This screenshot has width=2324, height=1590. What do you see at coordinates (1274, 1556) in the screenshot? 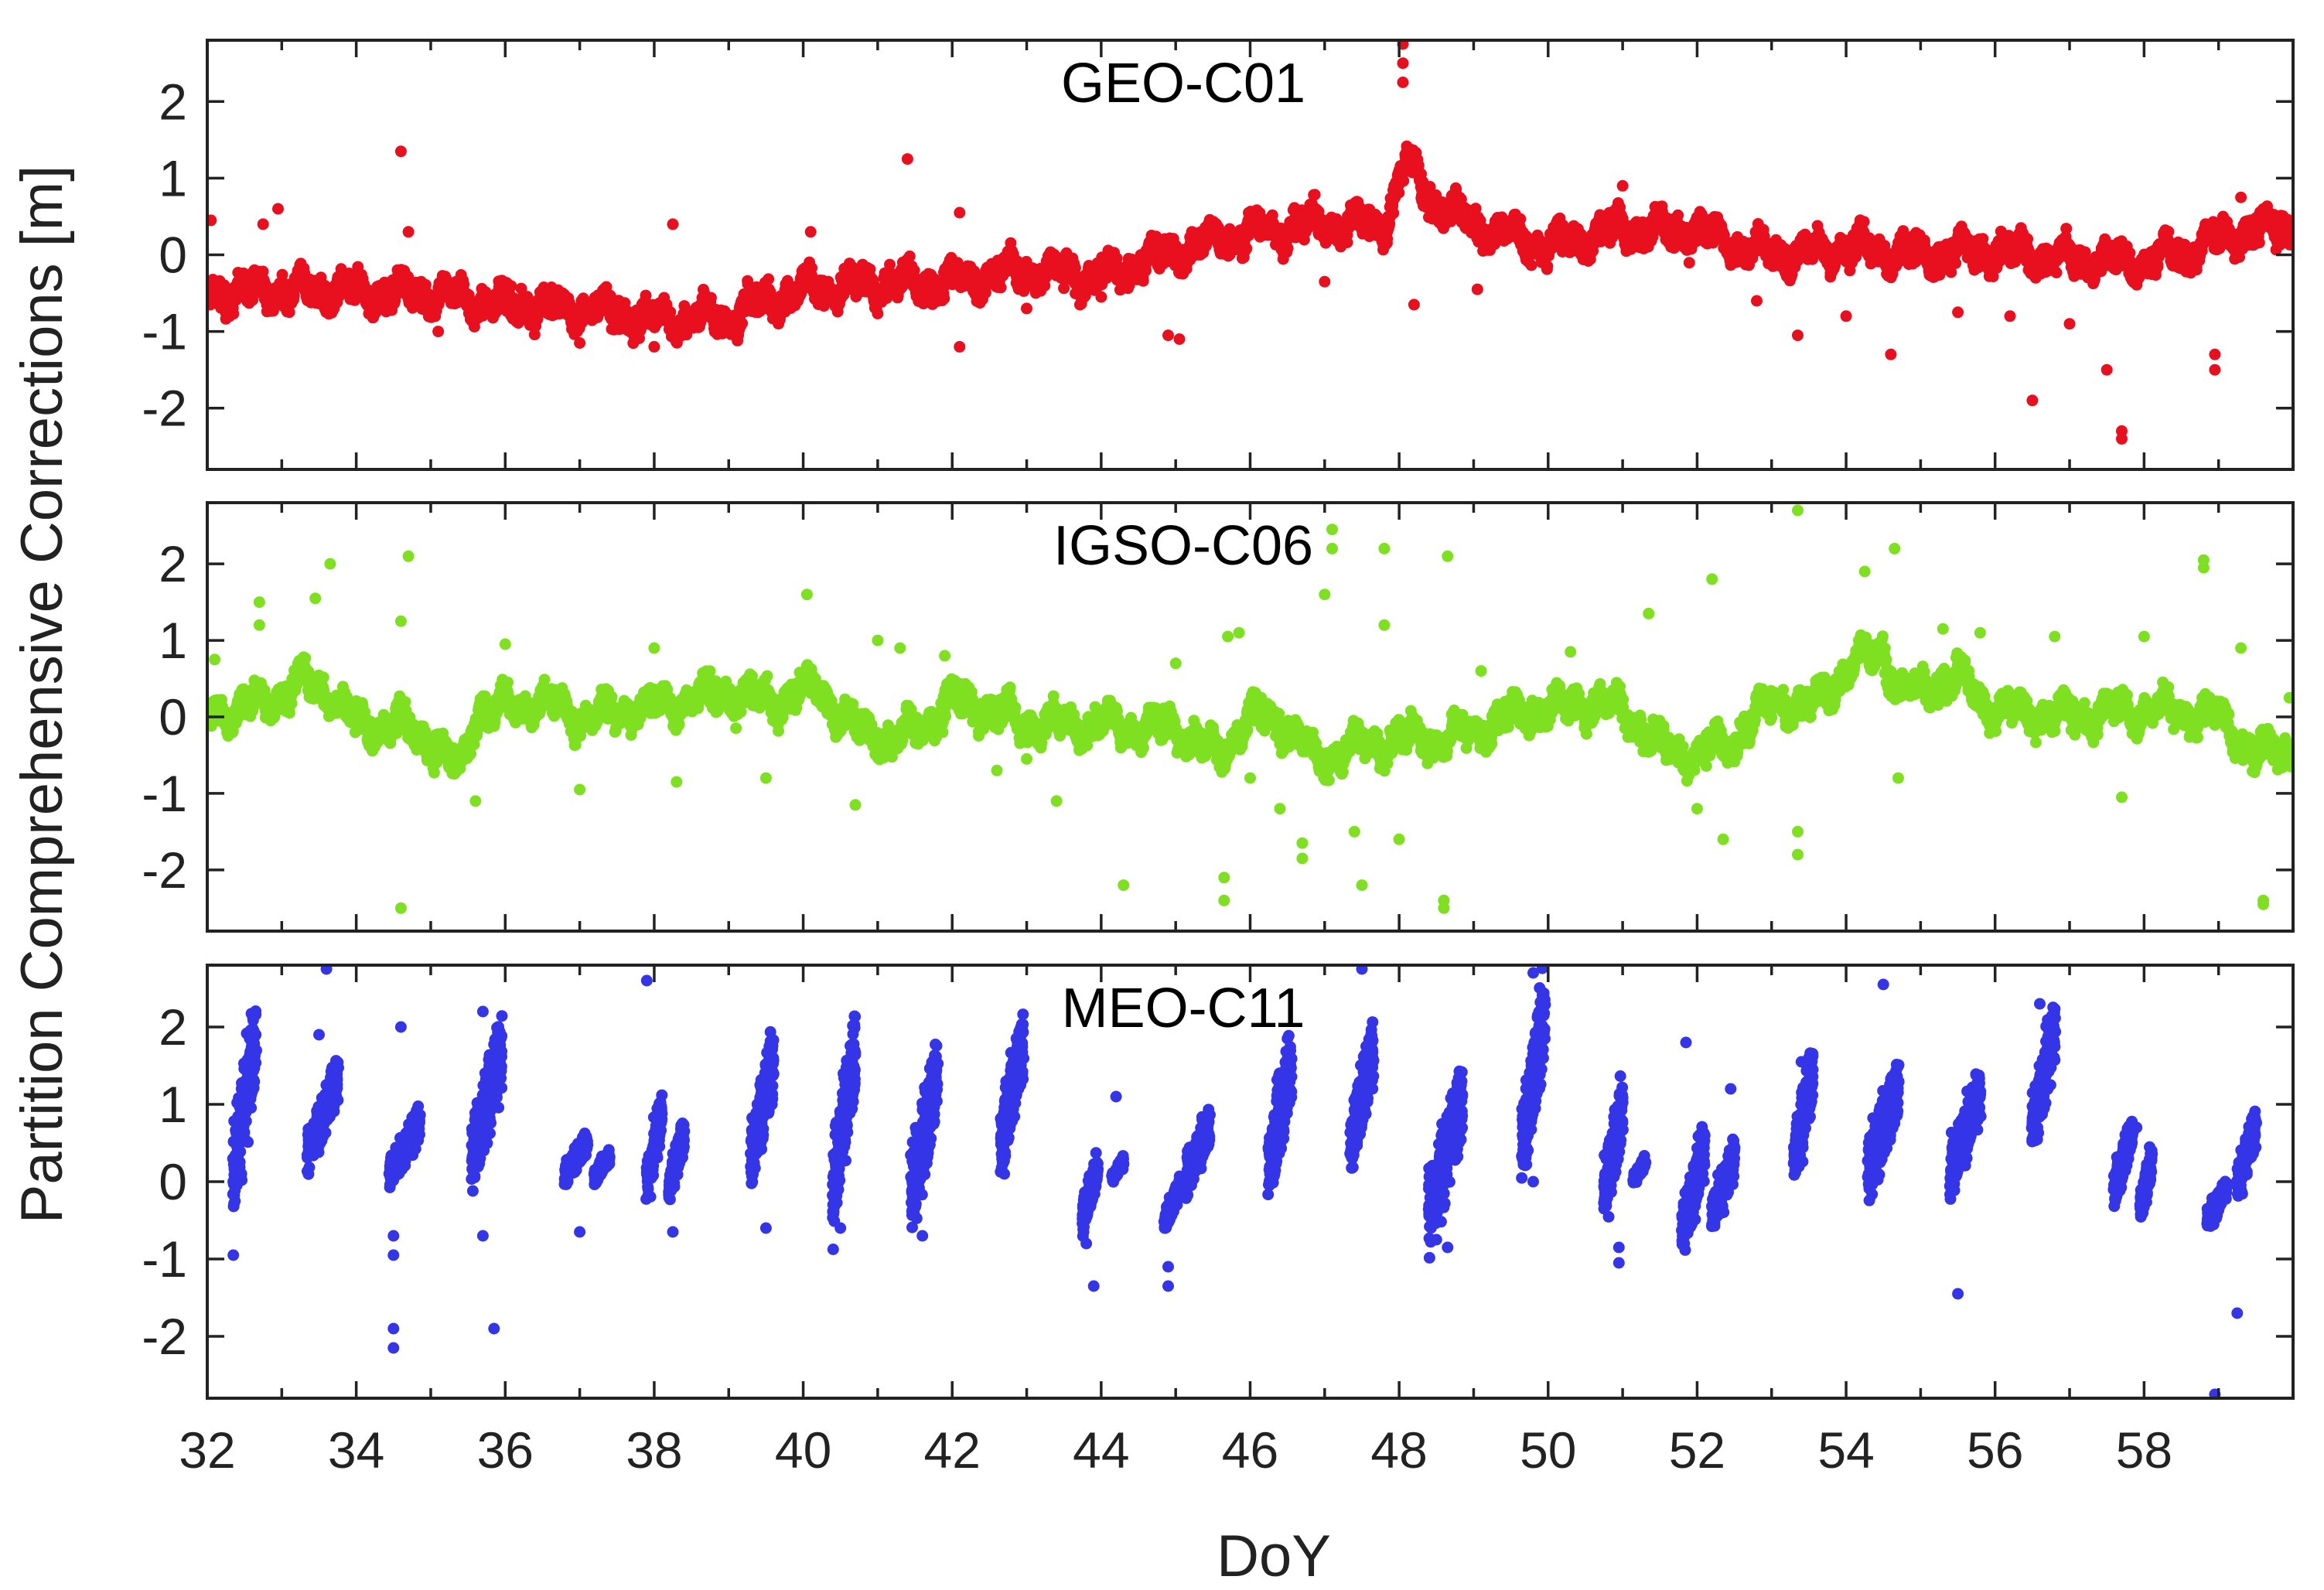
I see `x-axis-title: DoY` at bounding box center [1274, 1556].